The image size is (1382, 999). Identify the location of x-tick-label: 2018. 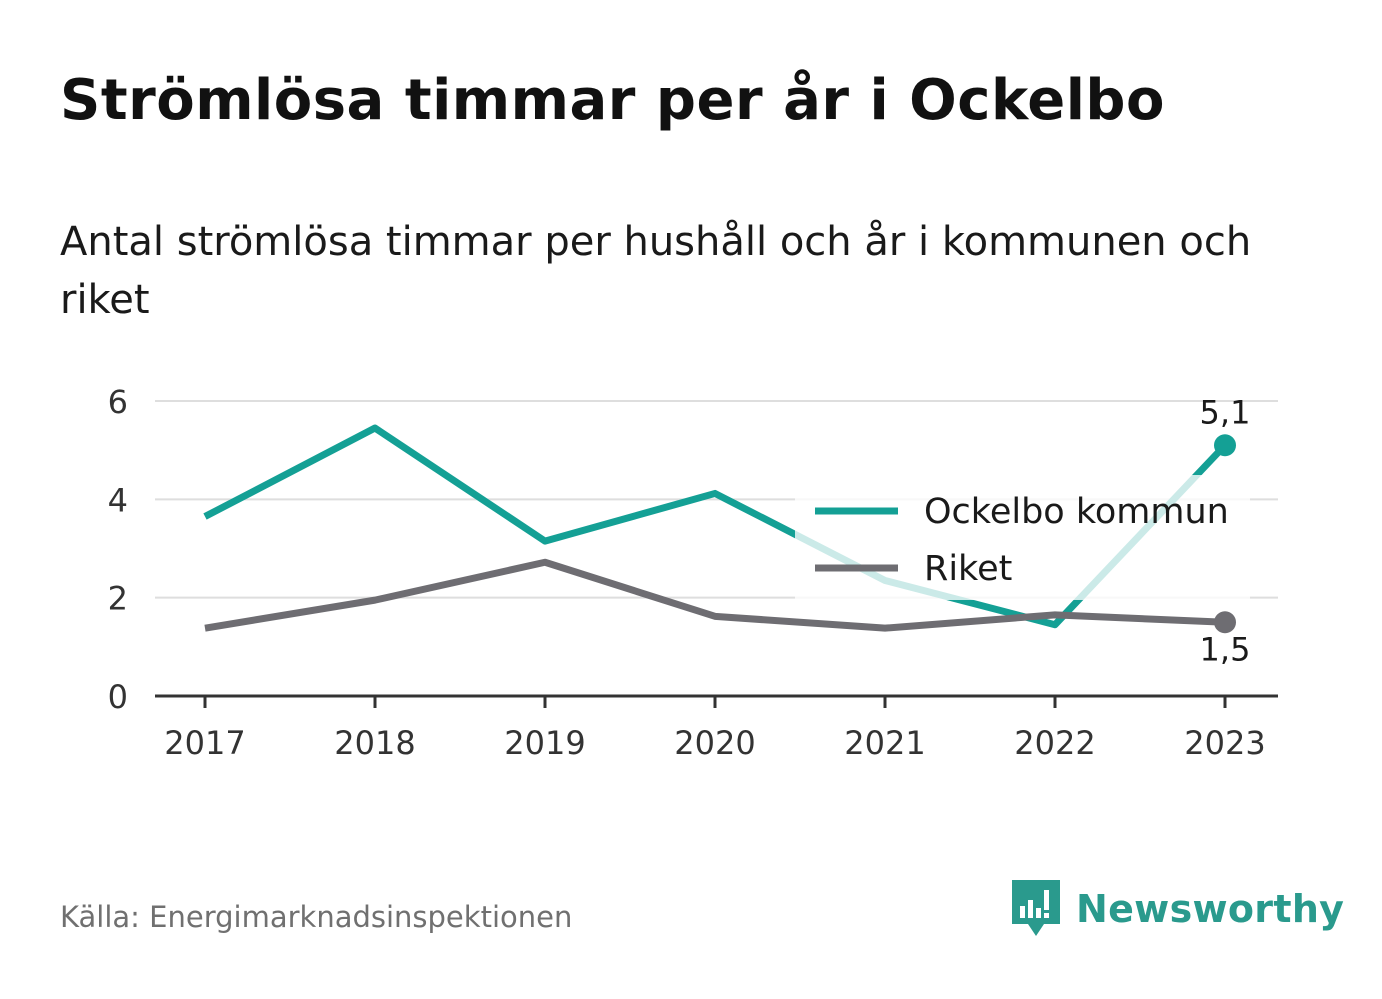
(374, 743).